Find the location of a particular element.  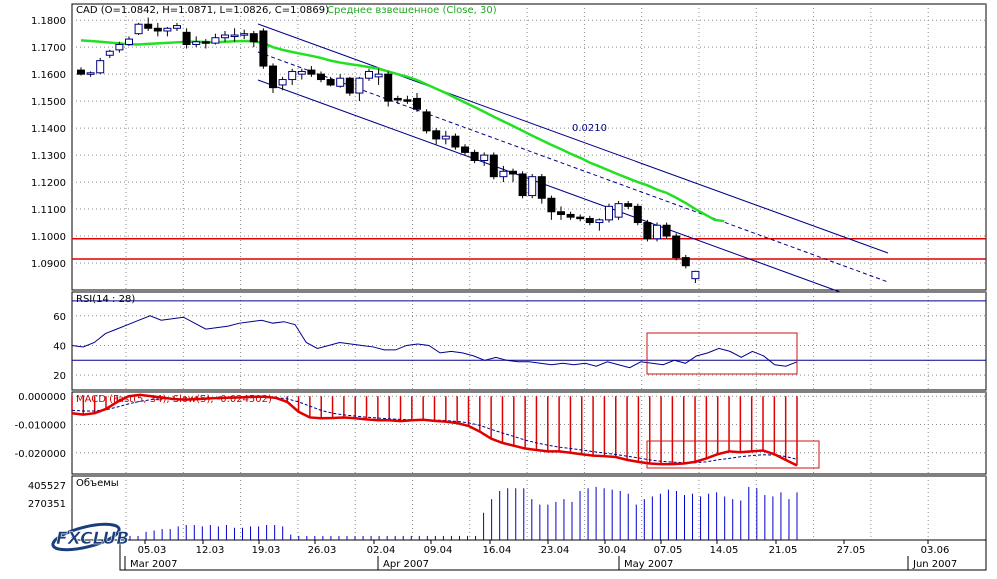

fxclub-logo: FXCLUB is located at coordinates (90, 537).